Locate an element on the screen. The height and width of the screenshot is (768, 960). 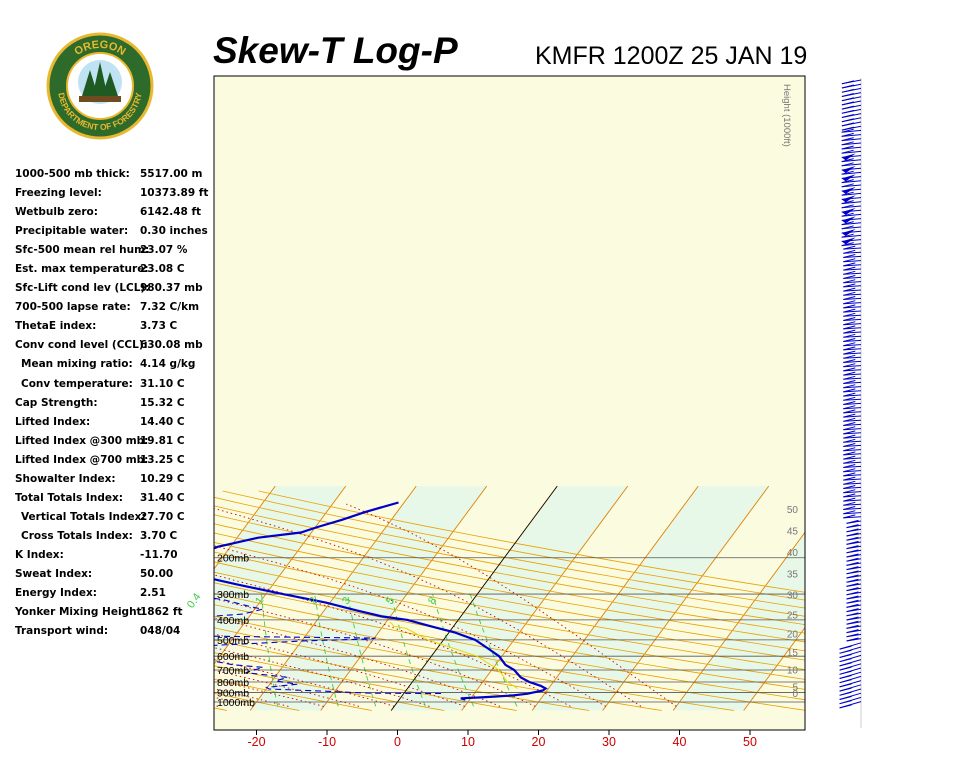
stat-value: 3.73 C is located at coordinates (159, 326).